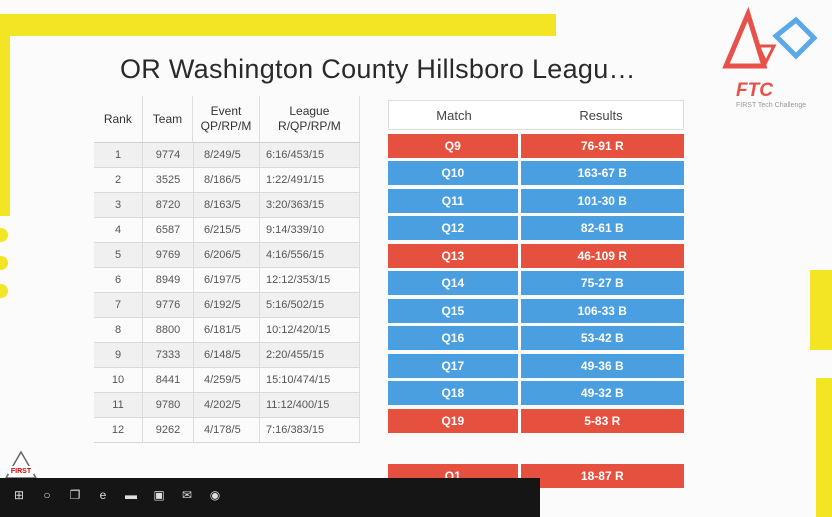 The width and height of the screenshot is (832, 517). What do you see at coordinates (453, 393) in the screenshot?
I see `match-id: Q18` at bounding box center [453, 393].